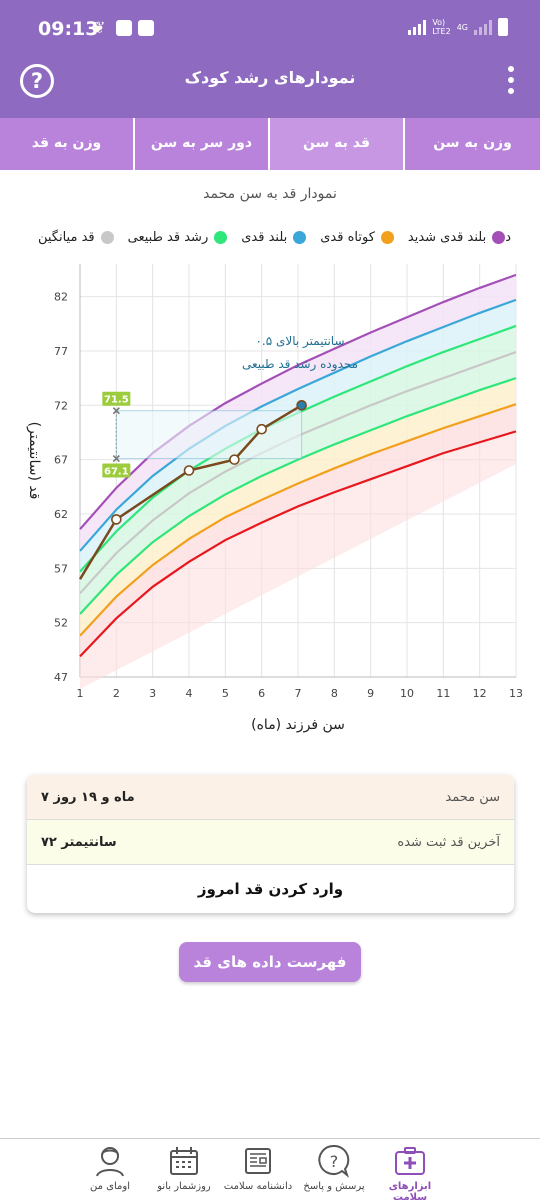  What do you see at coordinates (417, 27) in the screenshot?
I see `signal-icon` at bounding box center [417, 27].